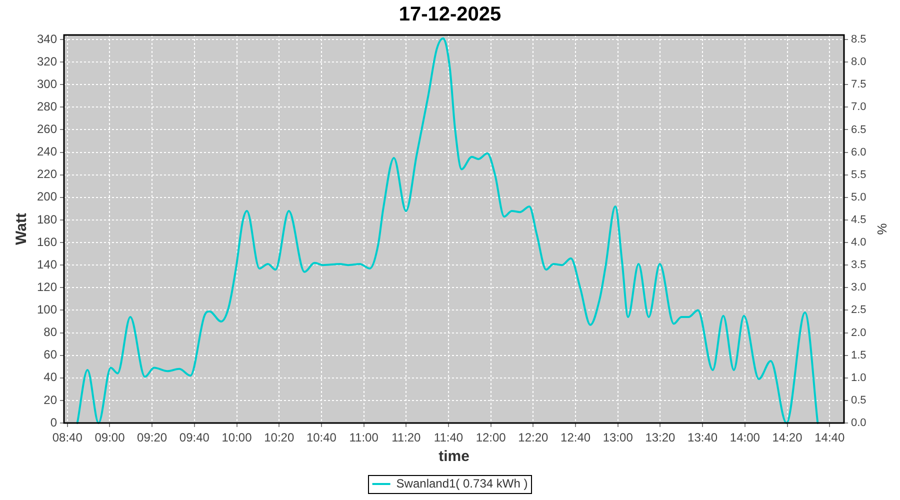 This screenshot has height=500, width=900. I want to click on x-tick-label: 11:40, so click(449, 437).